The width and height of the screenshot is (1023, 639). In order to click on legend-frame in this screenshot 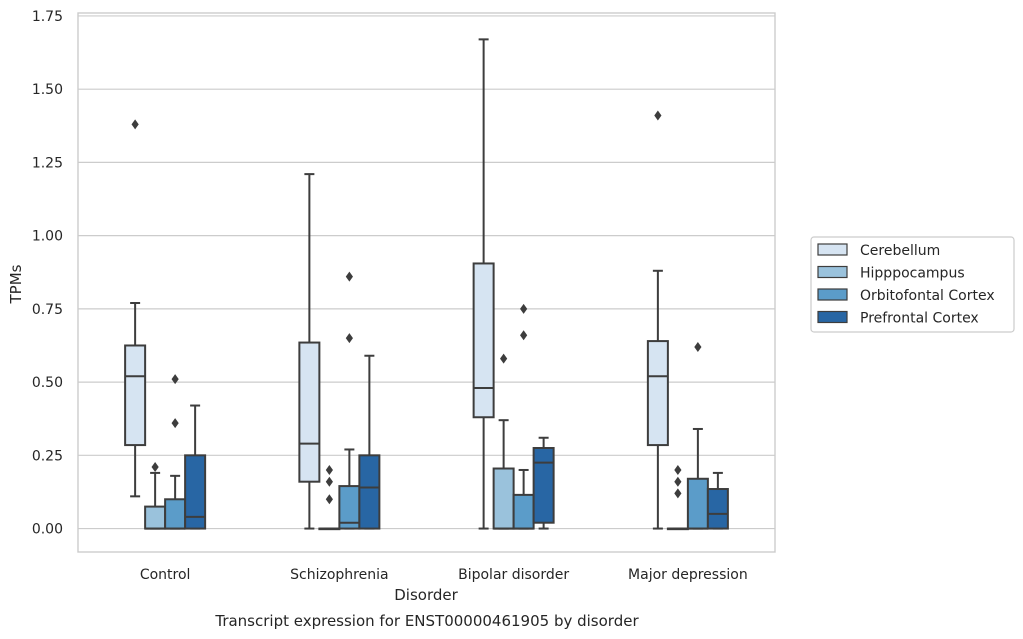, I will do `click(912, 284)`.